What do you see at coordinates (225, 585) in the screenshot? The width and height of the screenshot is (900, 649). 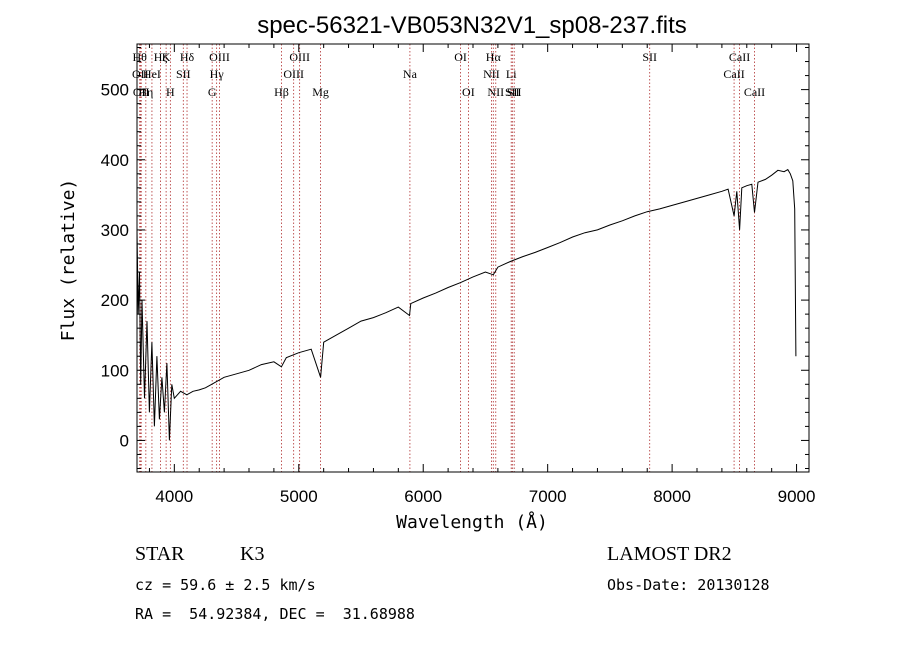 I see `redshift-info: cz = 59.6 ± 2.5 km/s` at bounding box center [225, 585].